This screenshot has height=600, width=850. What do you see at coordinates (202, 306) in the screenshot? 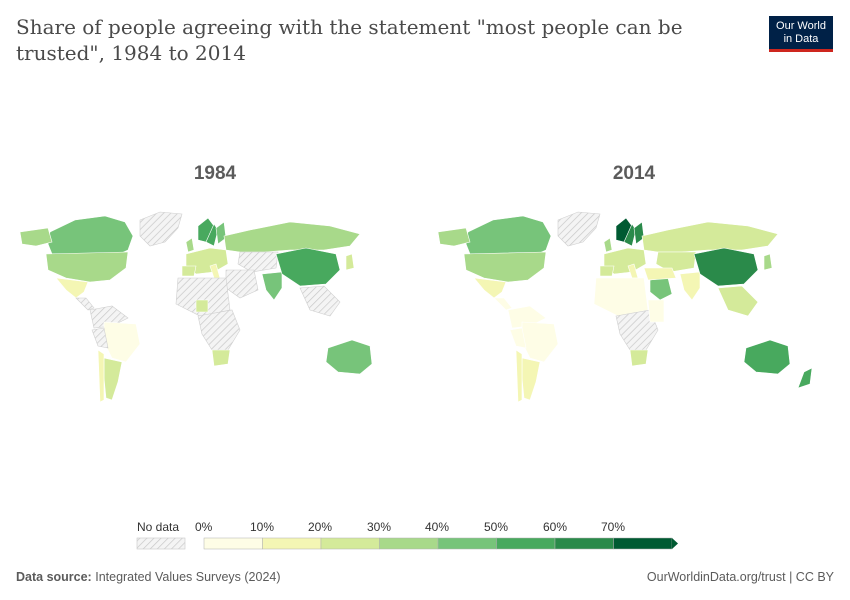
I see `region-nigeria` at bounding box center [202, 306].